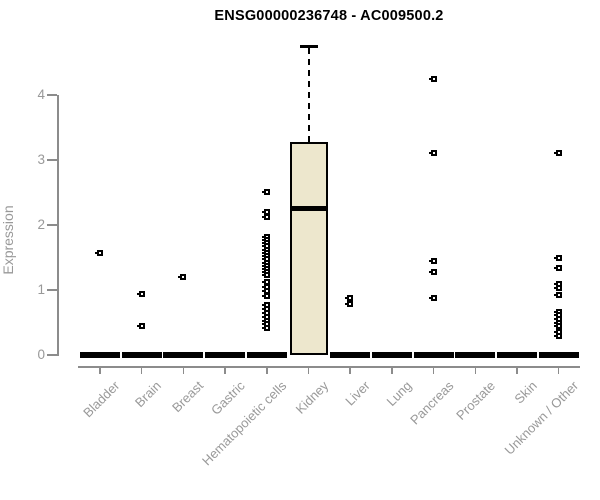 The image size is (600, 500). I want to click on y-tick-label: 1, so click(41, 289).